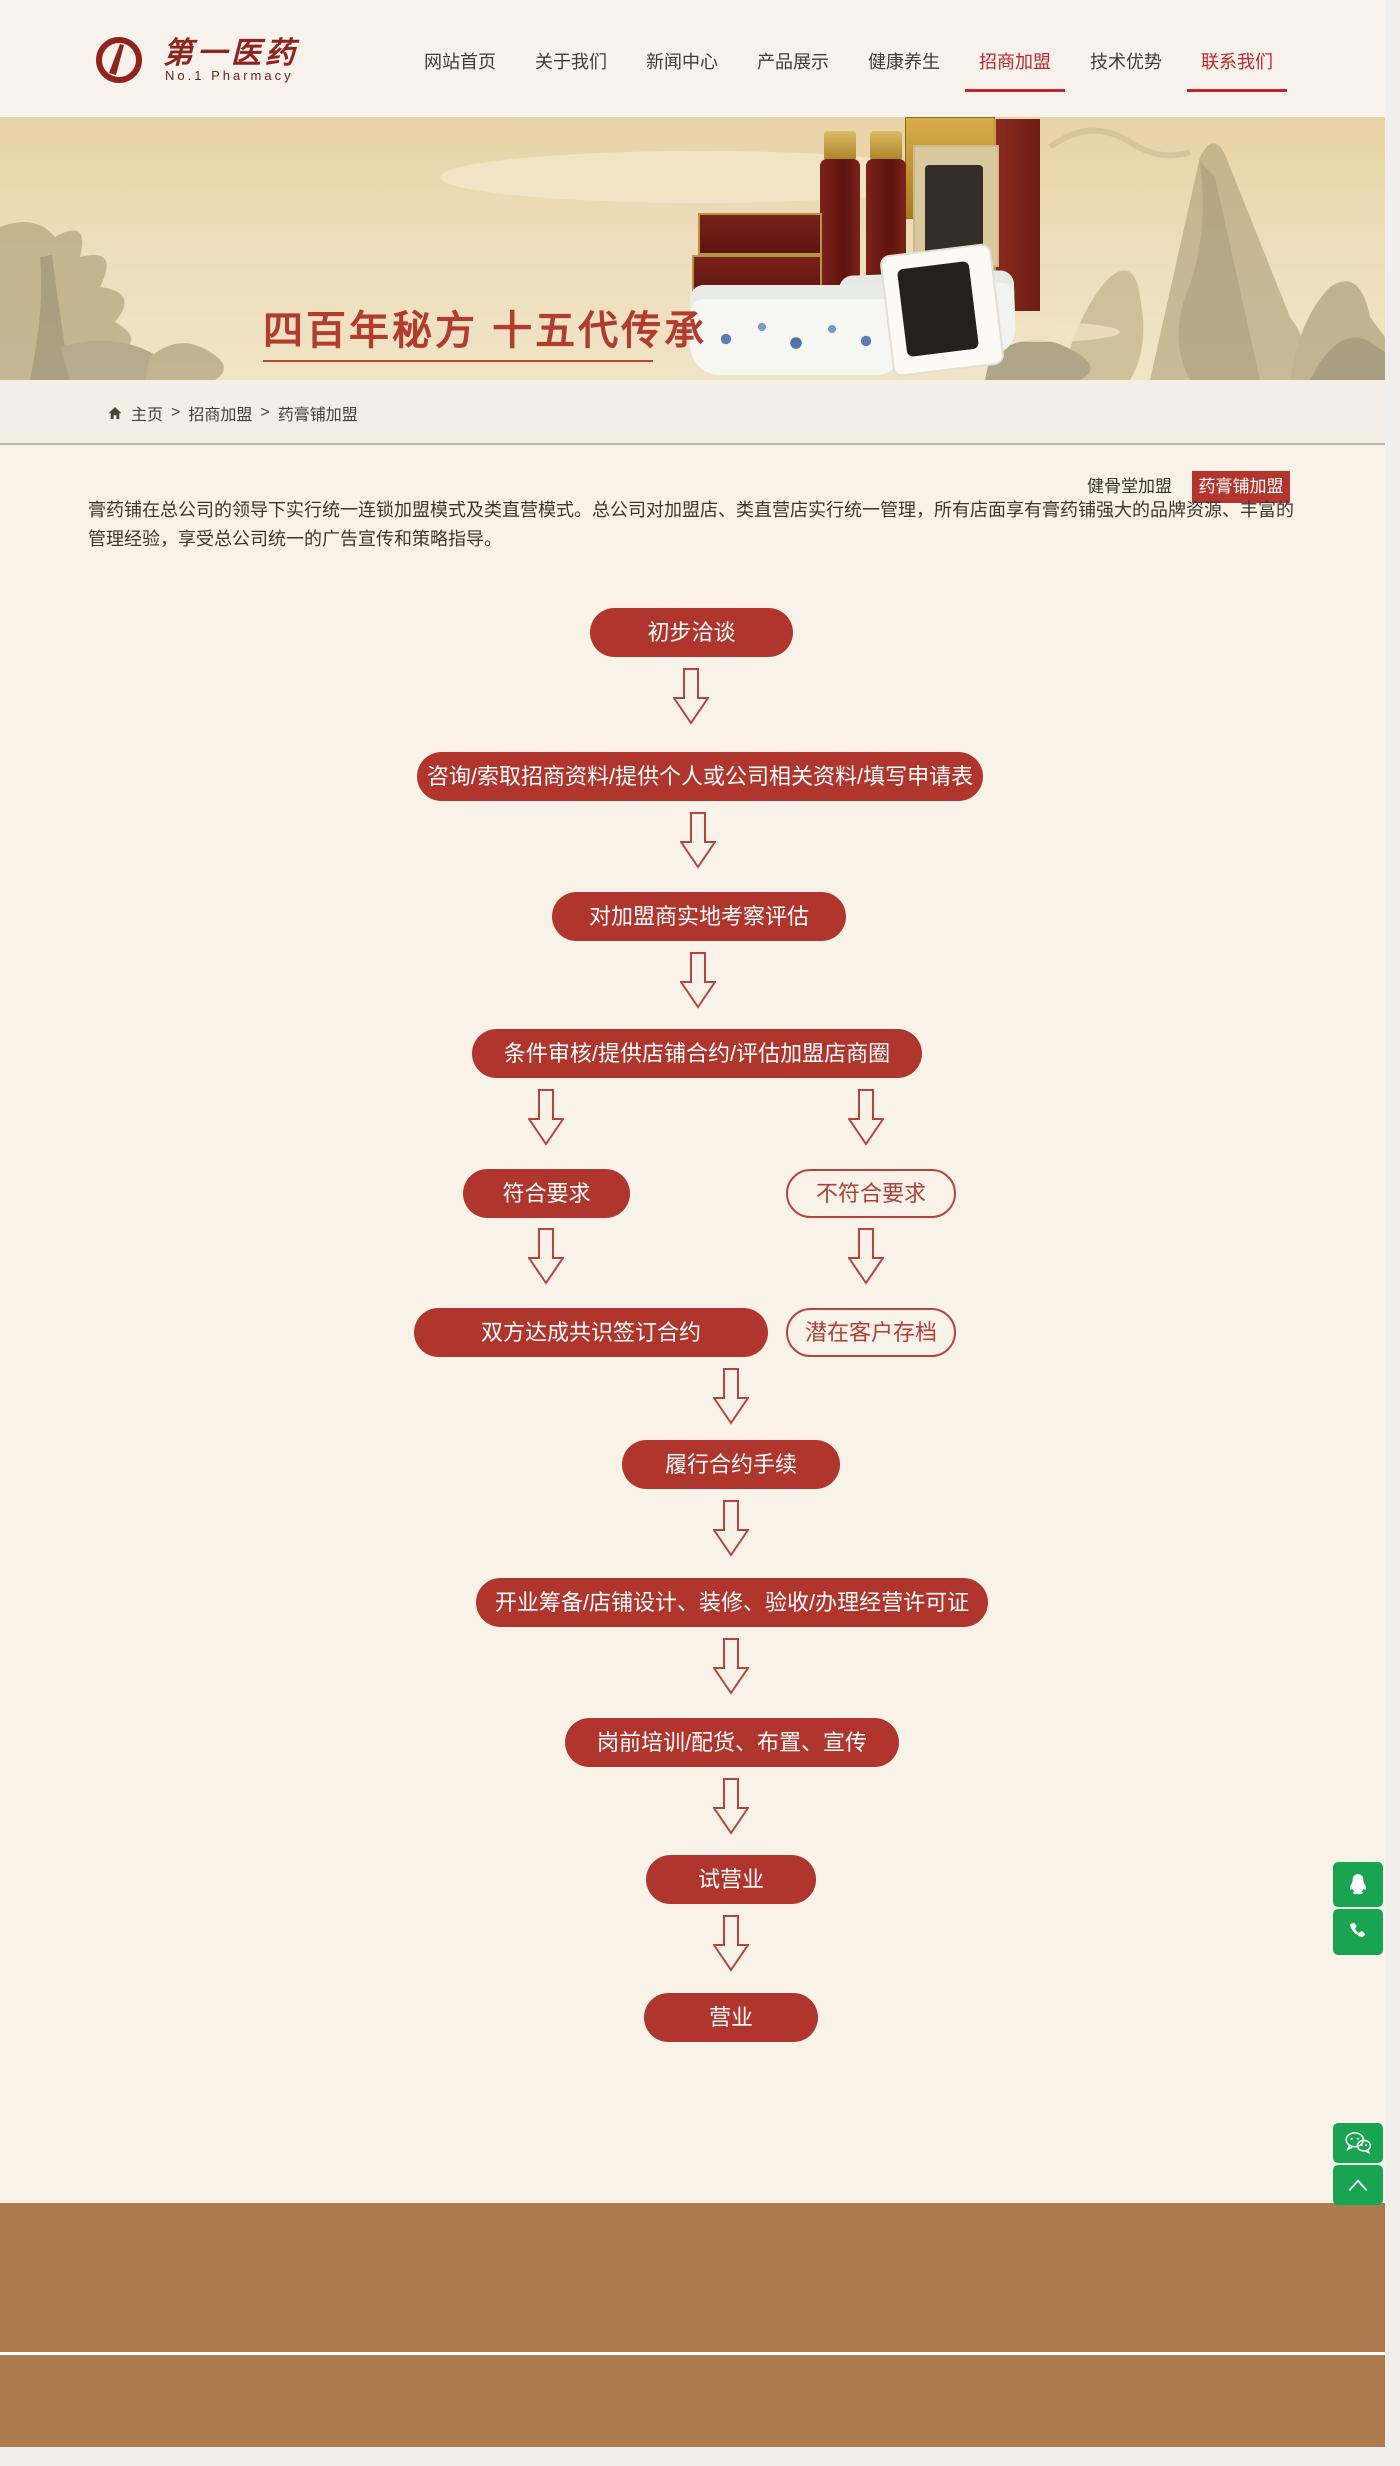 This screenshot has width=1400, height=2466. What do you see at coordinates (231, 53) in the screenshot?
I see `brand-name-cn: 第一医药` at bounding box center [231, 53].